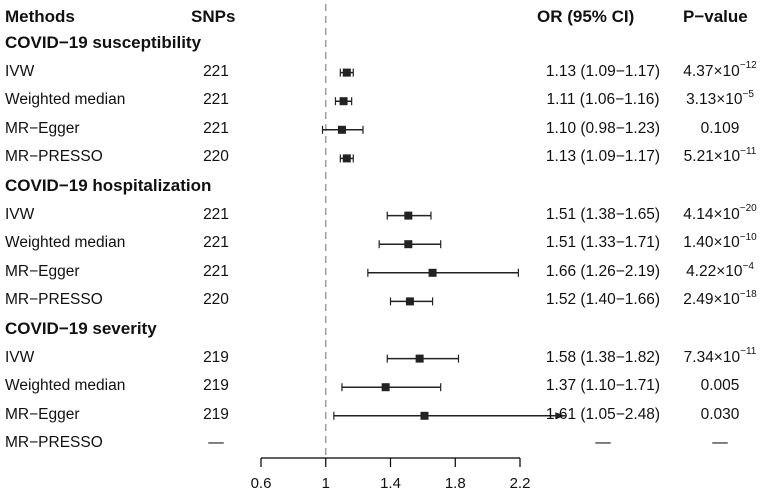 The width and height of the screenshot is (765, 497). I want to click on or-ci-value: 1.51 (1.38−1.65), so click(603, 214).